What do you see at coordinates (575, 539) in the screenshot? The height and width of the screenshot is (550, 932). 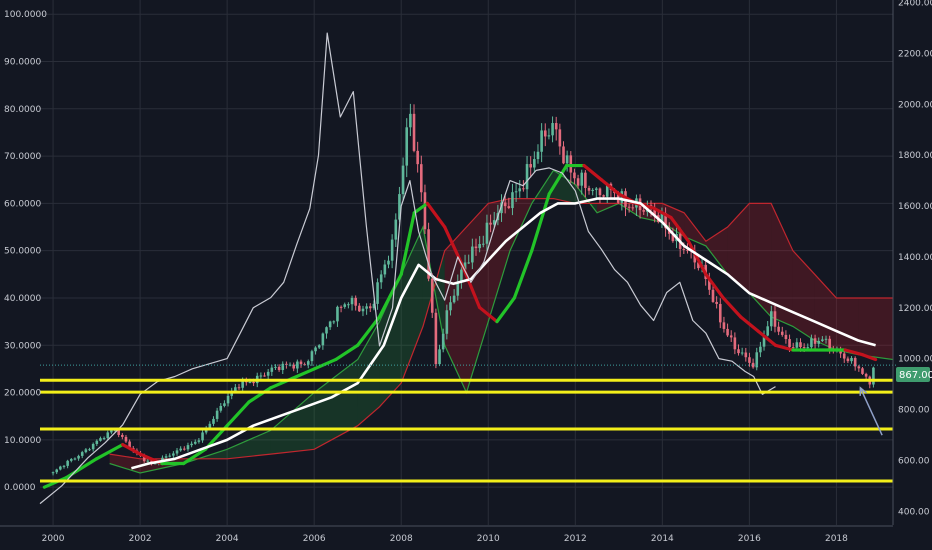 I see `time-axis-tick-label: 2012` at bounding box center [575, 539].